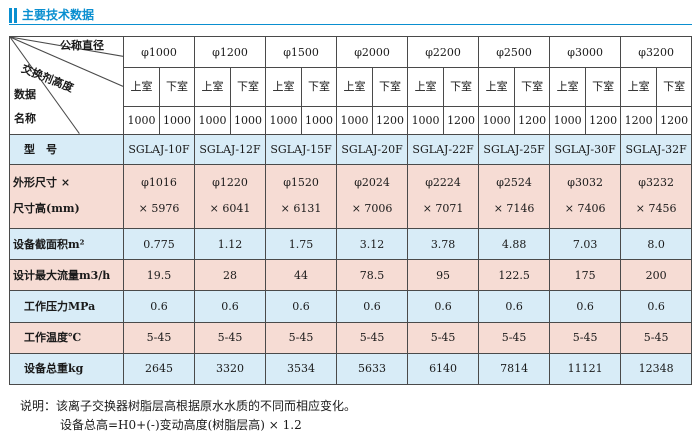  Describe the element at coordinates (66, 369) in the screenshot. I see `row-label-weight: 设备总重kg` at that location.